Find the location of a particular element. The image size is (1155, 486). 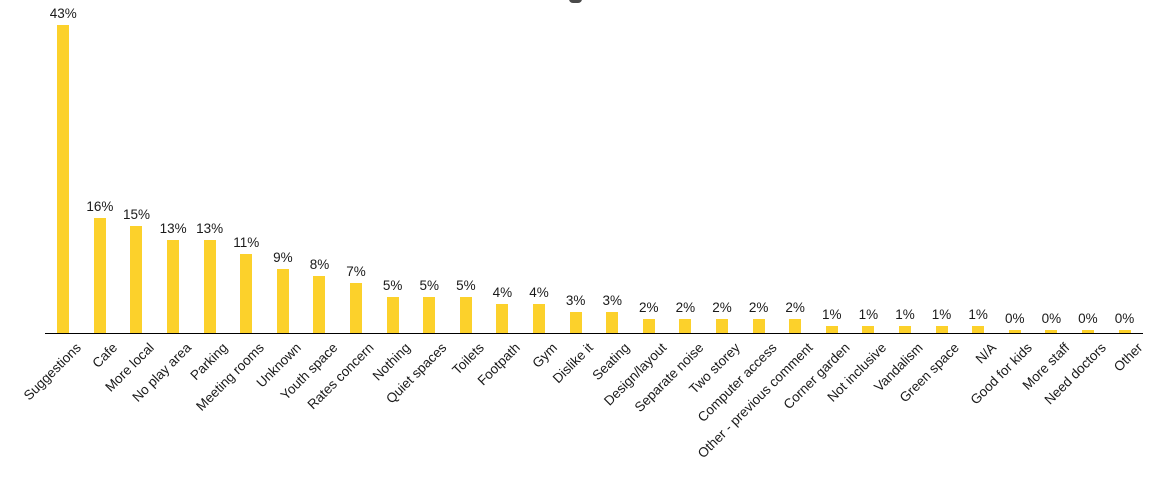

value-label: 16% is located at coordinates (100, 207).